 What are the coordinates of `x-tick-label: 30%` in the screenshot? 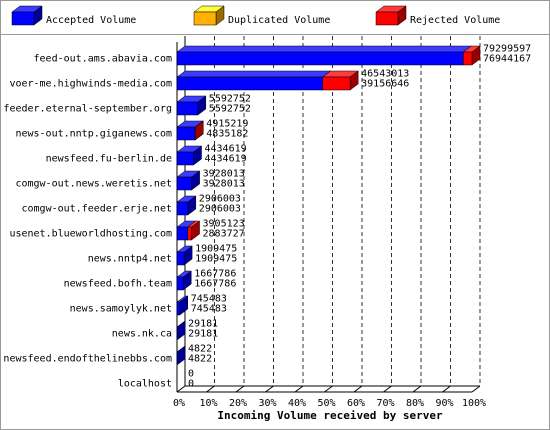 It's located at (267, 403).